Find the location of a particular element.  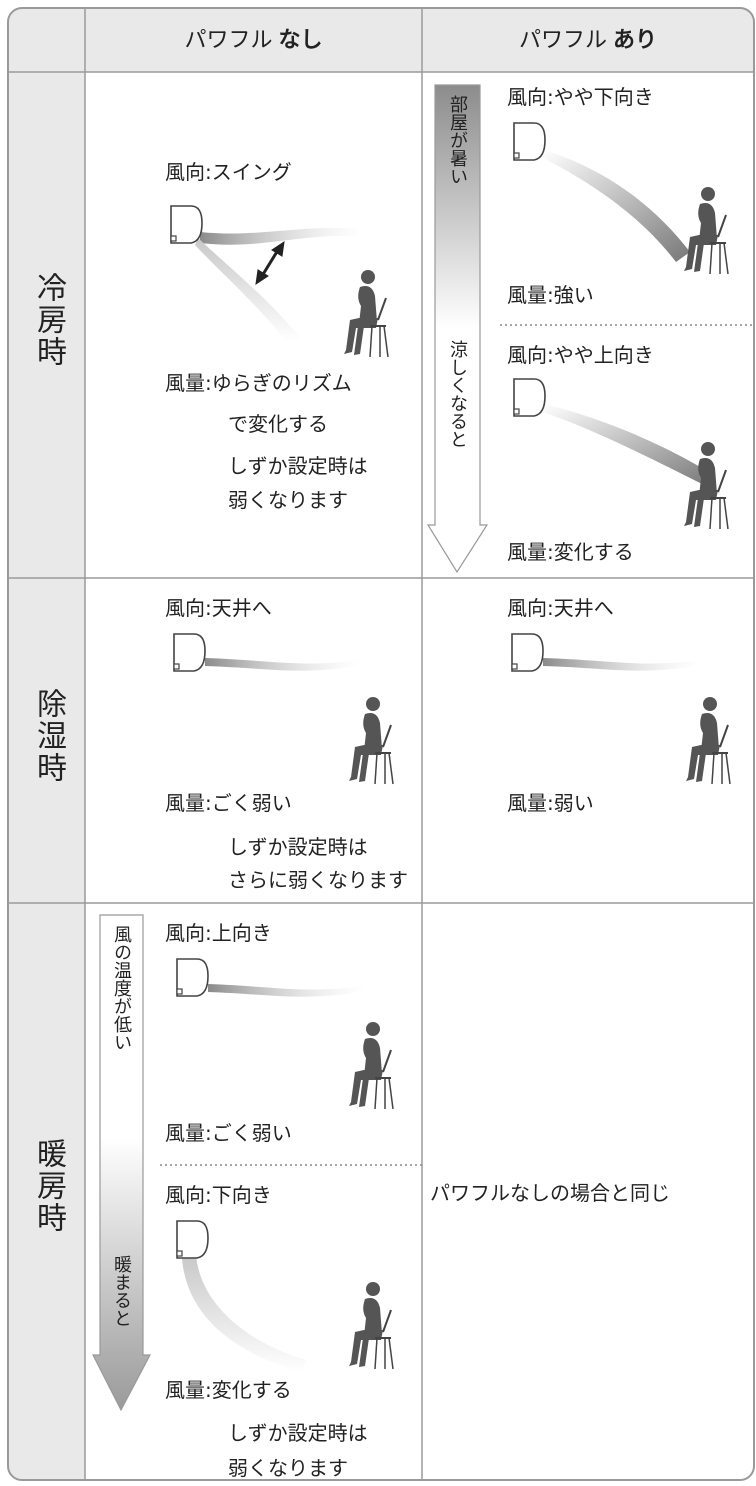

same-as-note: パワフルなしの場合と同じ is located at coordinates (550, 1193).